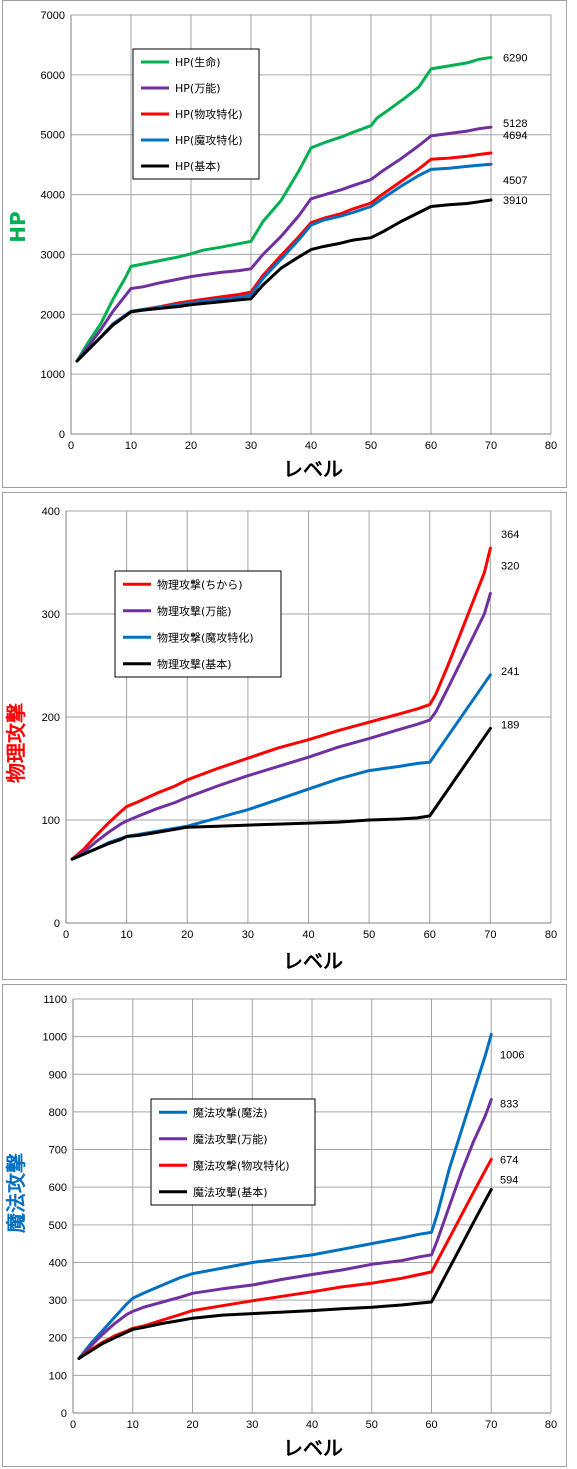  I want to click on end-value-label: 320, so click(510, 566).